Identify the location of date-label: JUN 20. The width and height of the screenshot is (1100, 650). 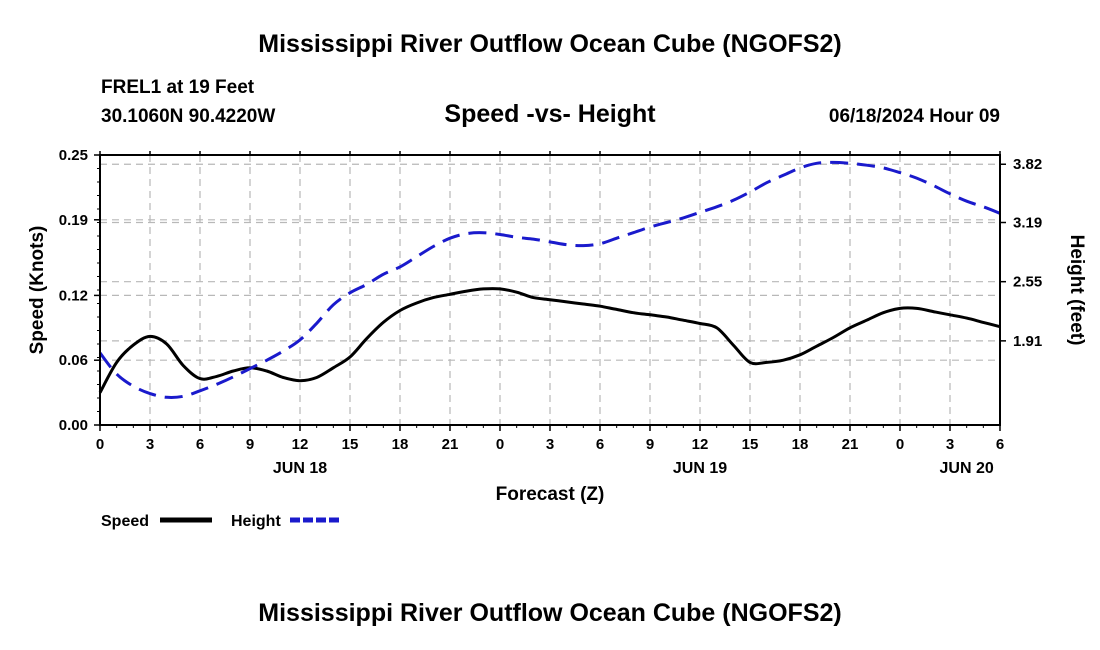
(967, 468).